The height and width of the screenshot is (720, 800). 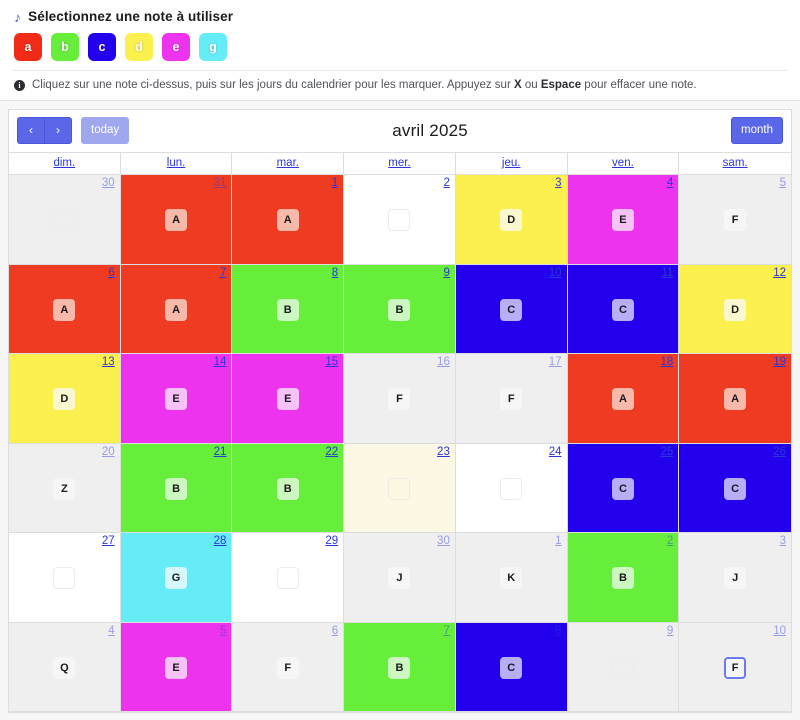 I want to click on note-badge: G, so click(x=176, y=578).